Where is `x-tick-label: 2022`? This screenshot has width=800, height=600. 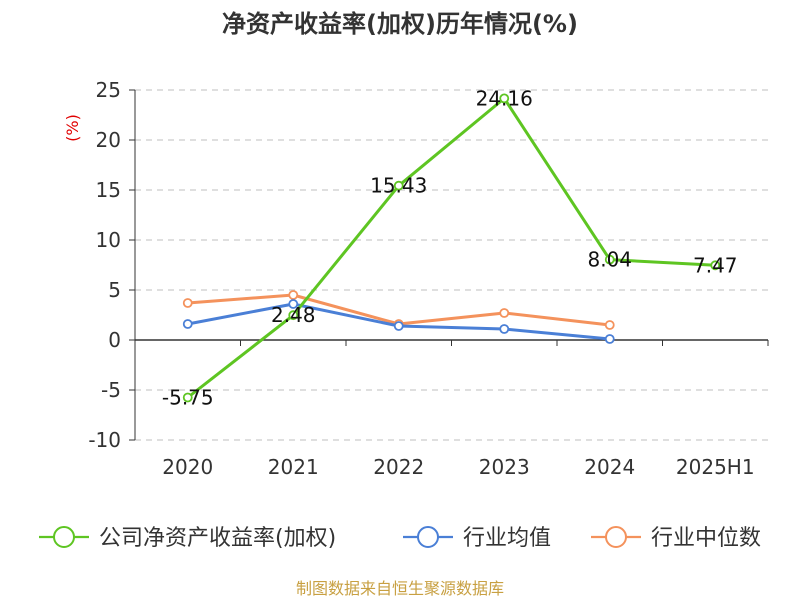
x-tick-label: 2022 is located at coordinates (398, 467).